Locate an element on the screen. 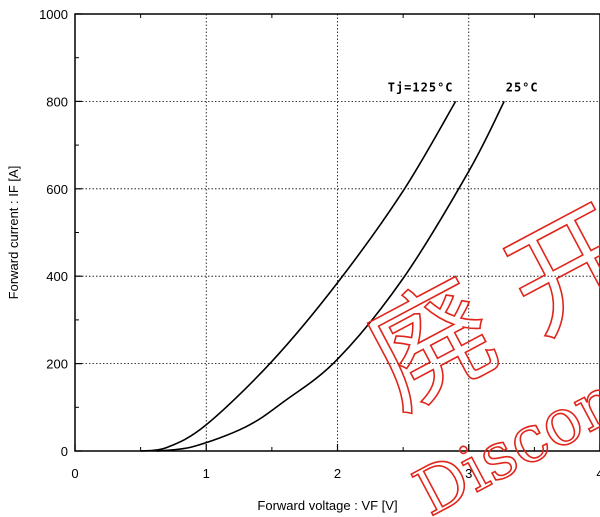 The height and width of the screenshot is (517, 600). y-tick-label: 0 is located at coordinates (64, 451).